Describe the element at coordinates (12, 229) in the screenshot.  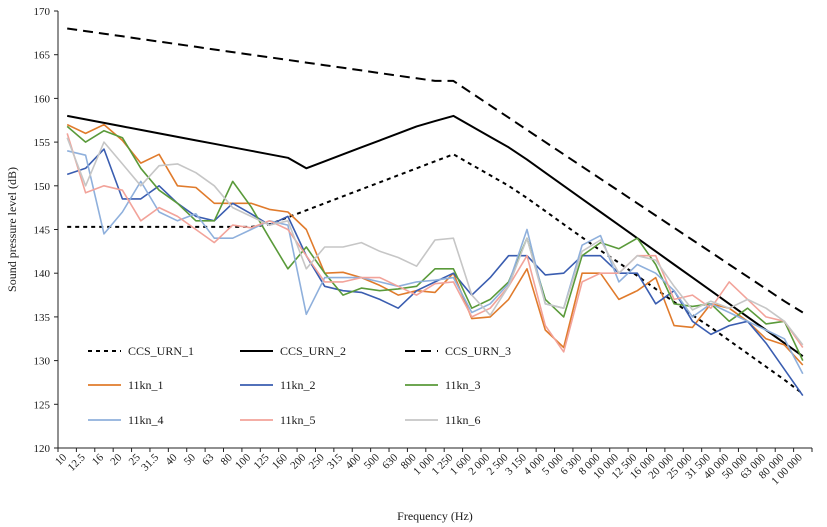
I see `y-axis-title: Sound pressure level (dB)` at that location.